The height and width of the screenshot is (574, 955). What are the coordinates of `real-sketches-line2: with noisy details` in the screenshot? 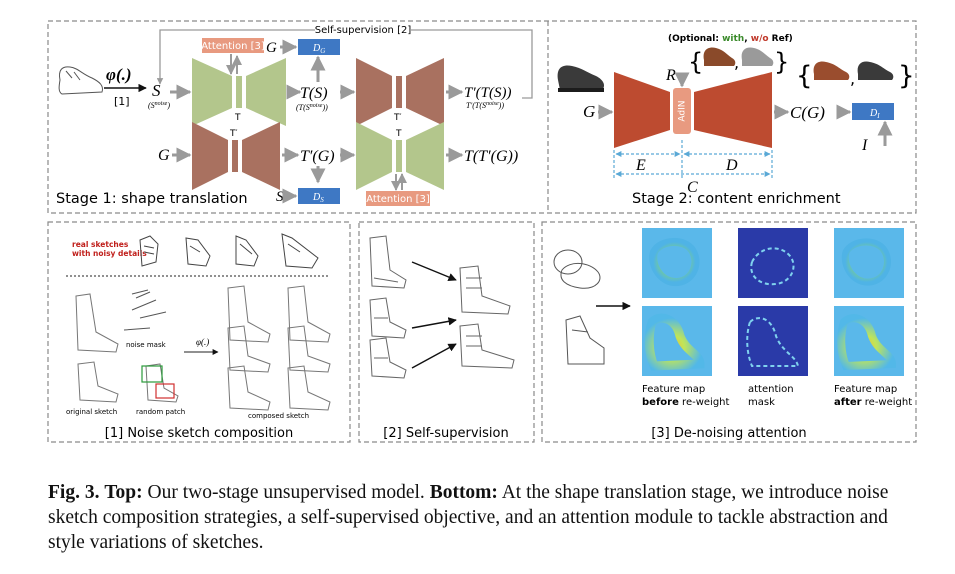 It's located at (109, 253).